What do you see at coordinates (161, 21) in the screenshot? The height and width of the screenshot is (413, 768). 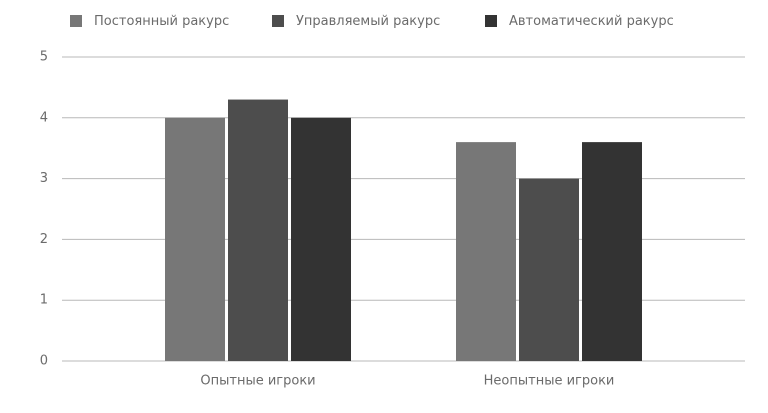 I see `legend-label: Постоянный ракурс` at bounding box center [161, 21].